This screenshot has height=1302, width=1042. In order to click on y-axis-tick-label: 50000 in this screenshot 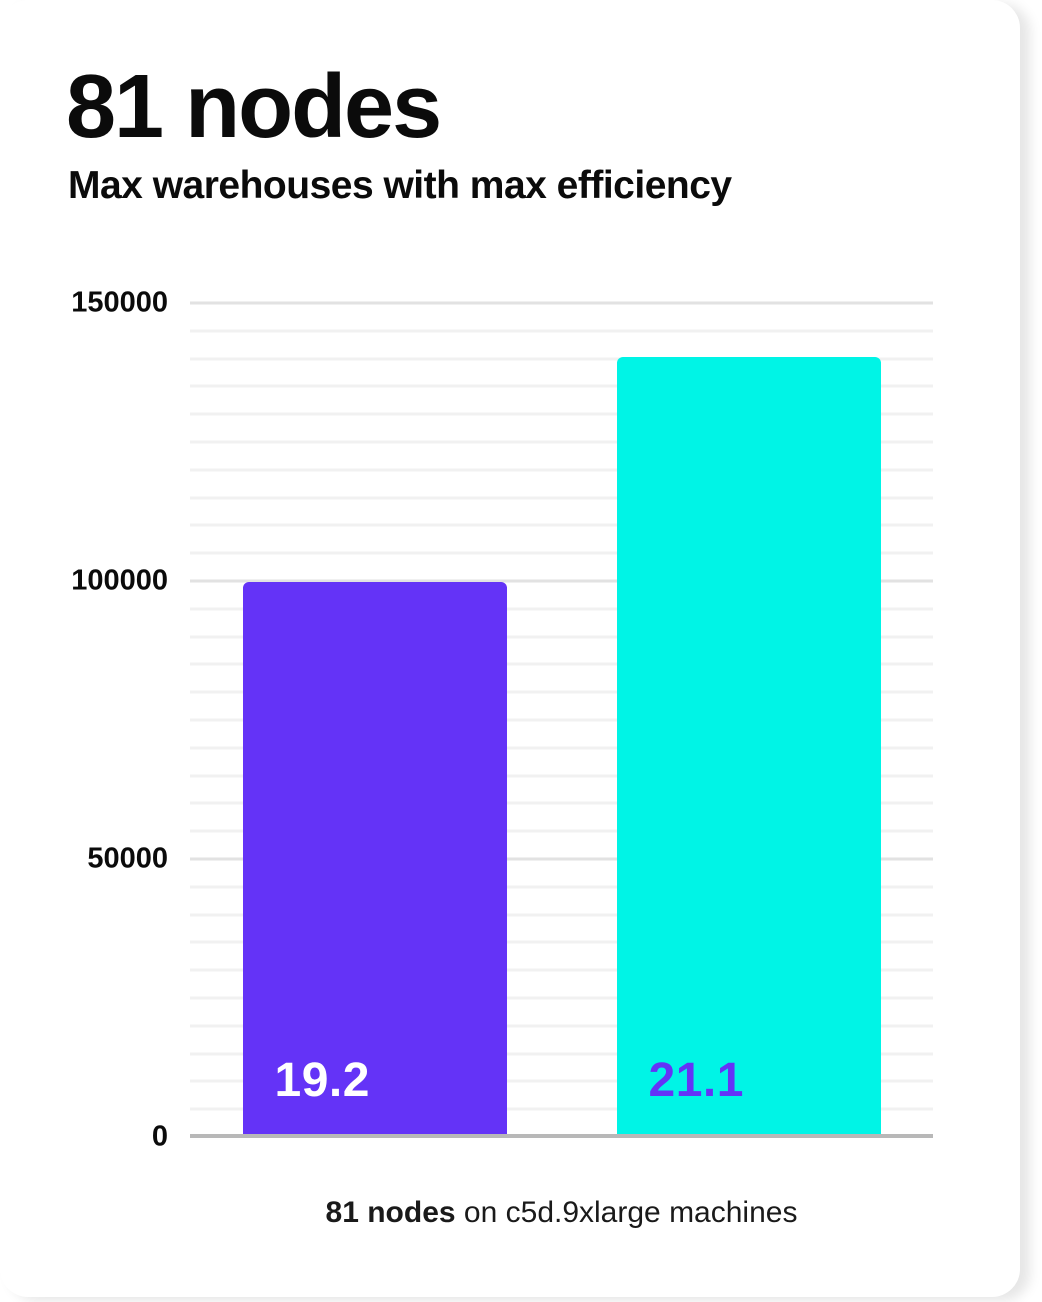, I will do `click(127, 858)`.